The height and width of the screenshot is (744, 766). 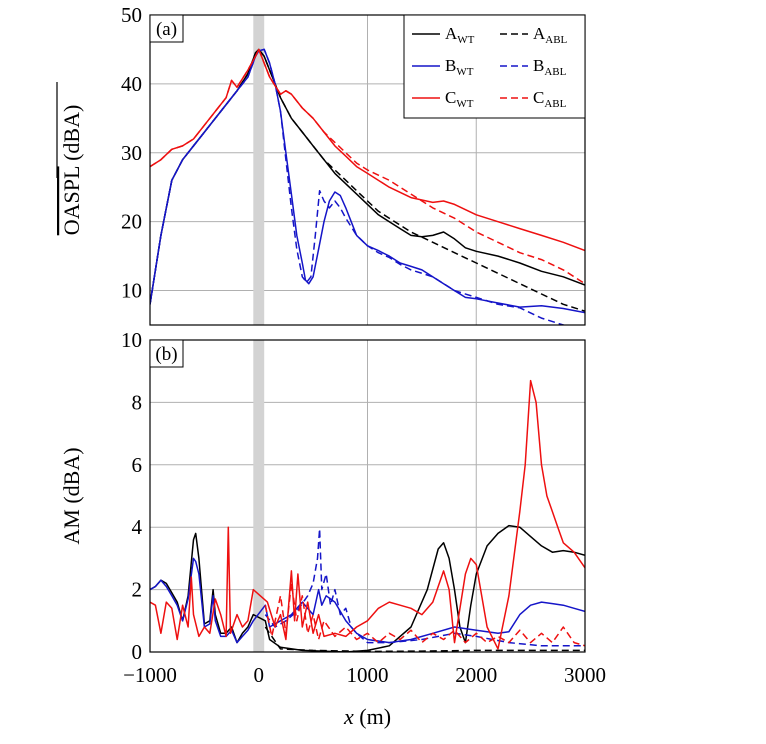 I want to click on panel-label: (a), so click(x=166, y=29).